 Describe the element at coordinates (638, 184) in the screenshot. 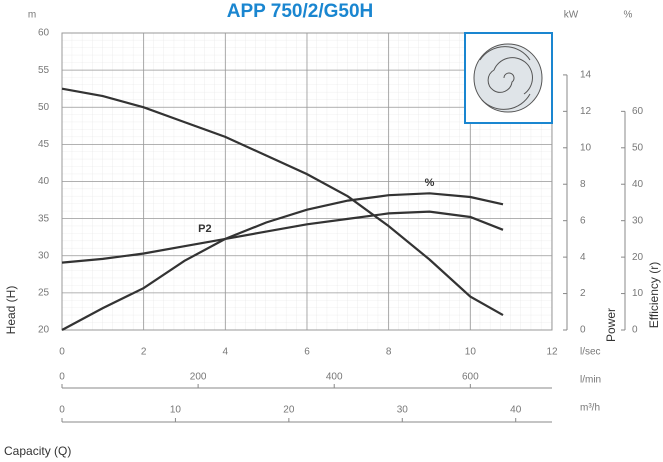

I see `y3-tick-label: 40` at that location.